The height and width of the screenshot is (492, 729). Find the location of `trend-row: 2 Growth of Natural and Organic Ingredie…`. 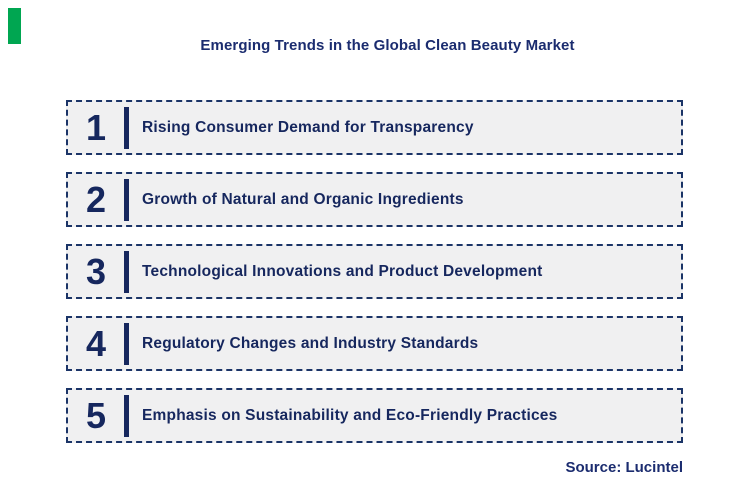

trend-row: 2 Growth of Natural and Organic Ingredie… is located at coordinates (374, 199).